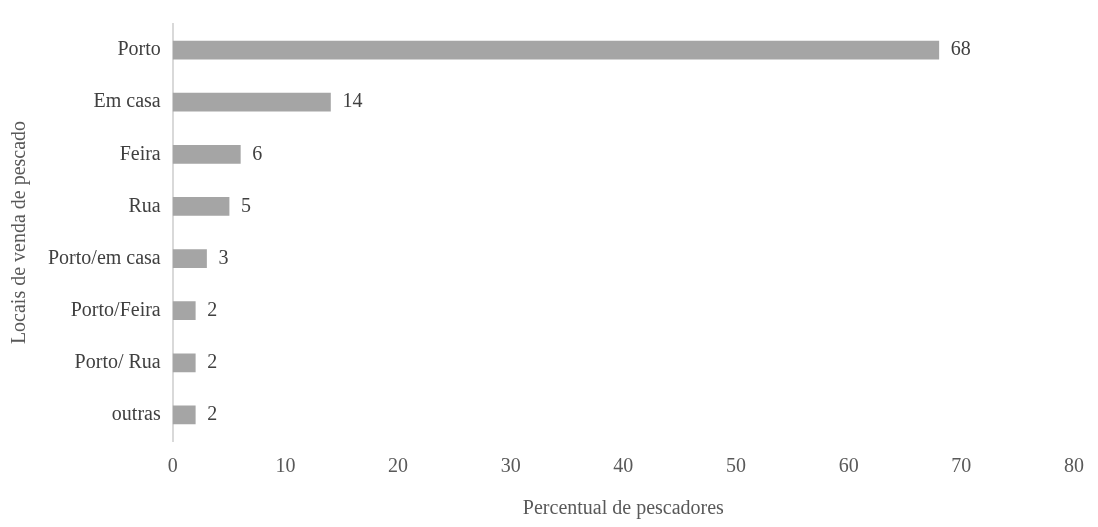 This screenshot has width=1098, height=527. Describe the element at coordinates (848, 465) in the screenshot. I see `x-tick-label: 60` at that location.